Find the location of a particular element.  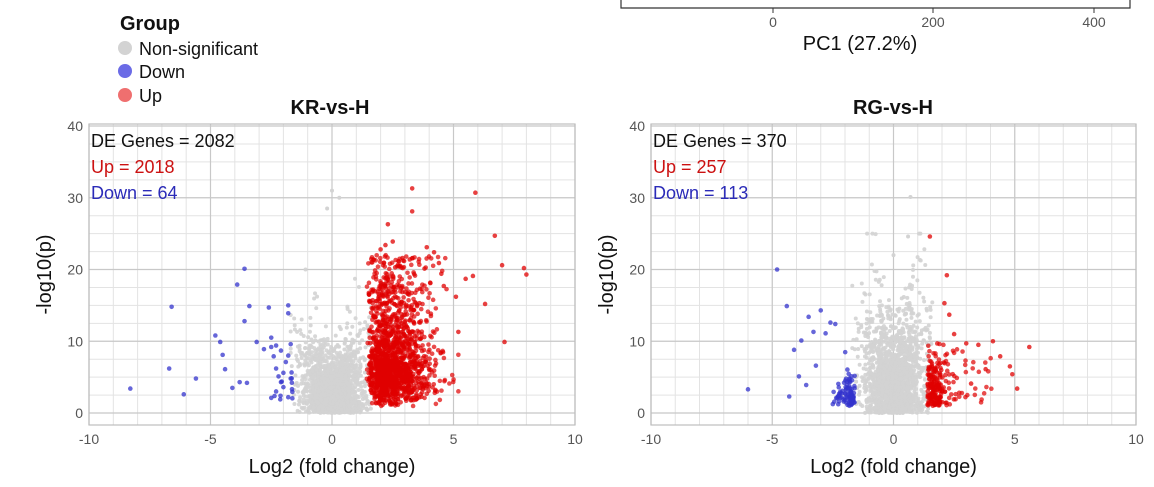

y-tick-label: 0 is located at coordinates (641, 413).